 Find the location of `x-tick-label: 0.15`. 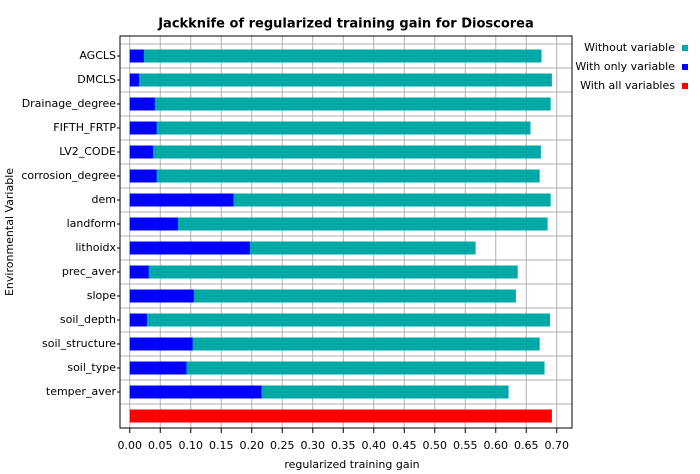

x-tick-label: 0.15 is located at coordinates (221, 445).